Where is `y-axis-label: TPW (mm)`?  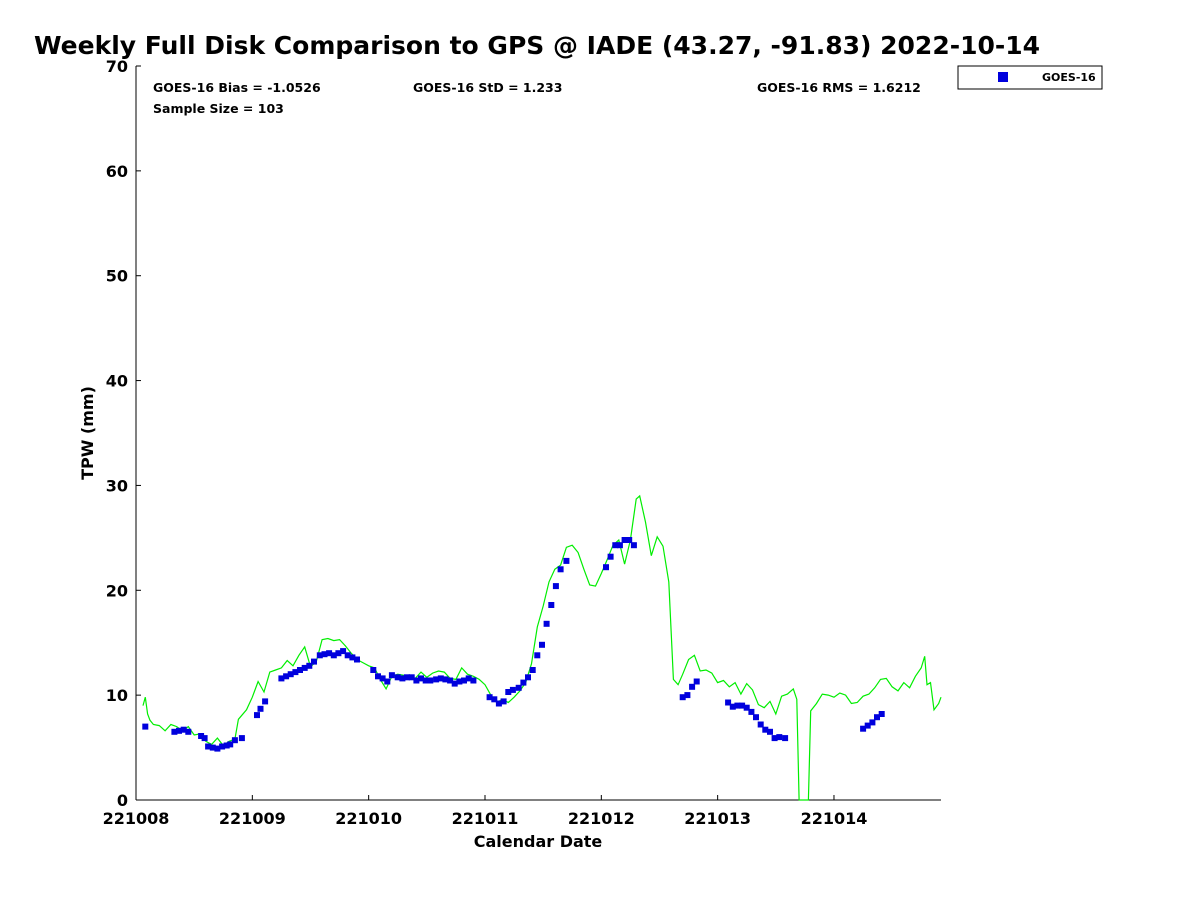 y-axis-label: TPW (mm) is located at coordinates (87, 433).